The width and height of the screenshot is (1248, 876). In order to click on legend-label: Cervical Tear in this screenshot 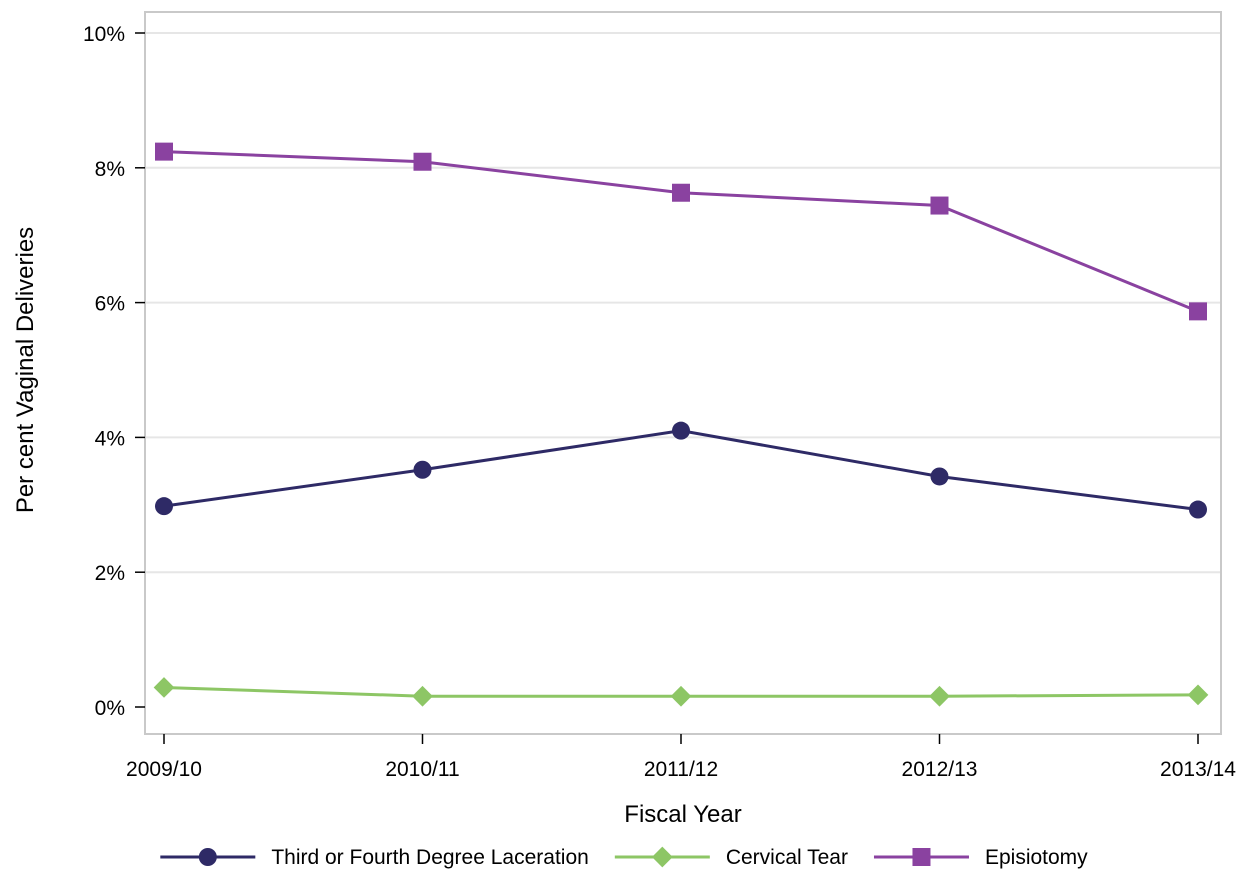, I will do `click(787, 857)`.